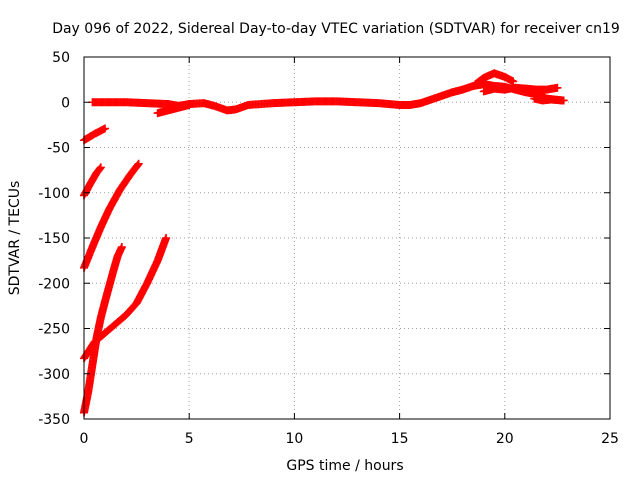 This screenshot has height=480, width=640. What do you see at coordinates (294, 439) in the screenshot?
I see `x-tick-label: 10` at bounding box center [294, 439].